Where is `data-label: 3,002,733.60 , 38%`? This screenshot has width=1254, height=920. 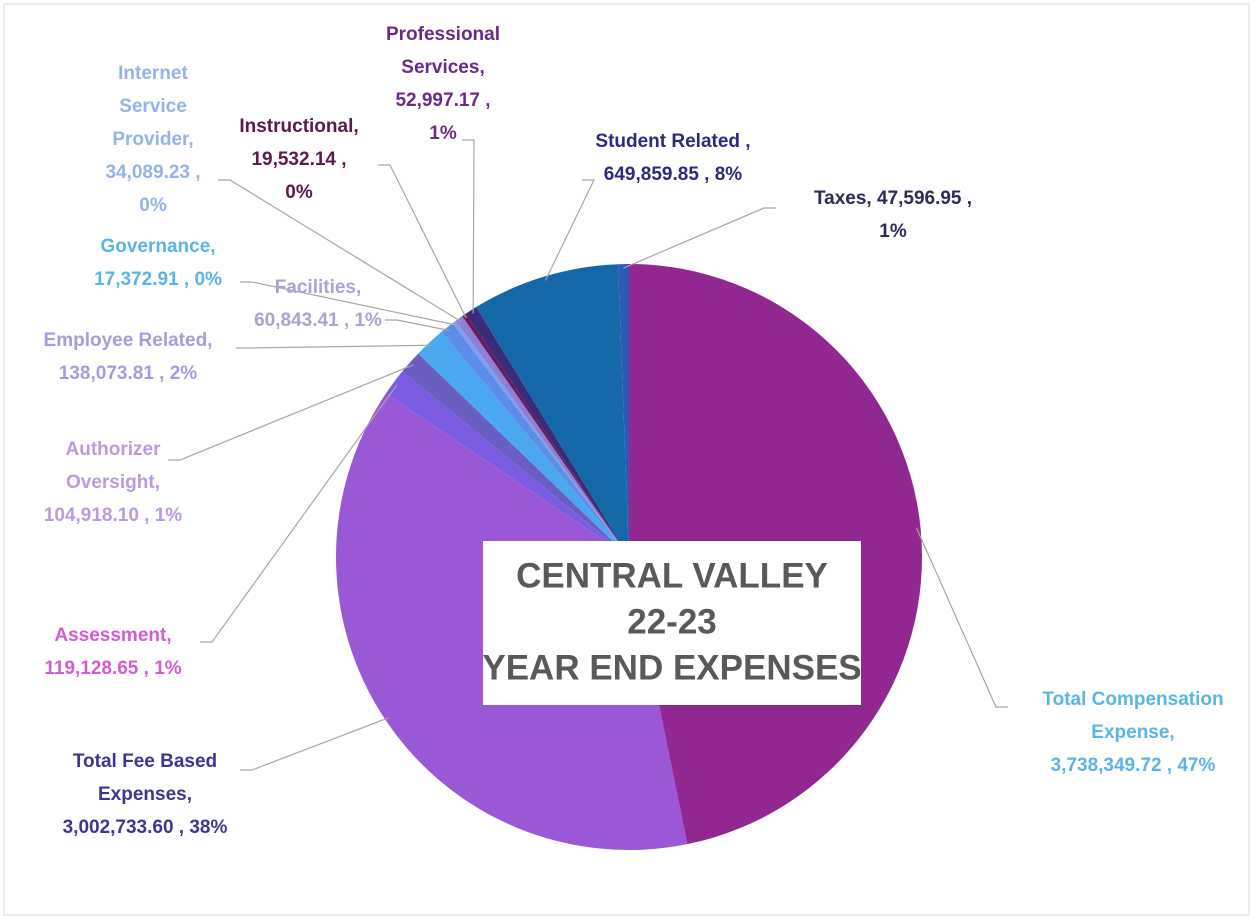
data-label: 3,002,733.60 , 38% is located at coordinates (145, 827).